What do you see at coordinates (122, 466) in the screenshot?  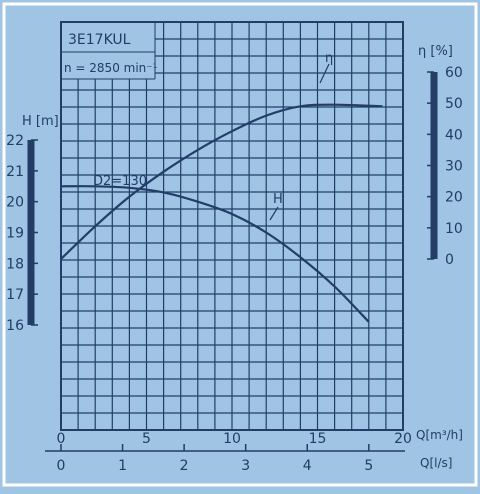 I see `x-bottom-tick-label: 1` at bounding box center [122, 466].